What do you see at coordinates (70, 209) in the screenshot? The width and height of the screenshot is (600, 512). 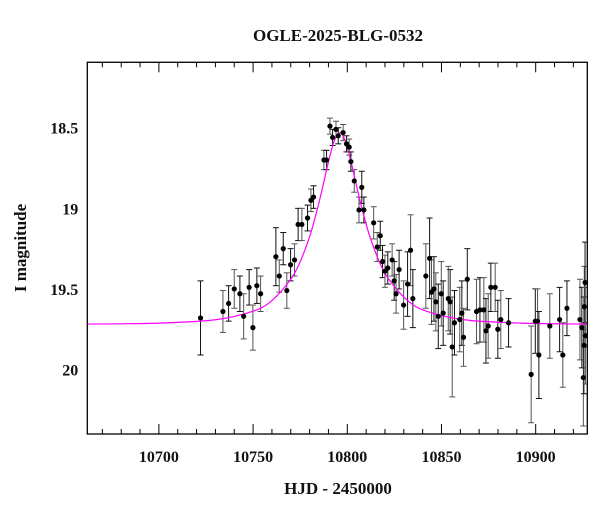 I see `y-tick-label: 19` at bounding box center [70, 209].